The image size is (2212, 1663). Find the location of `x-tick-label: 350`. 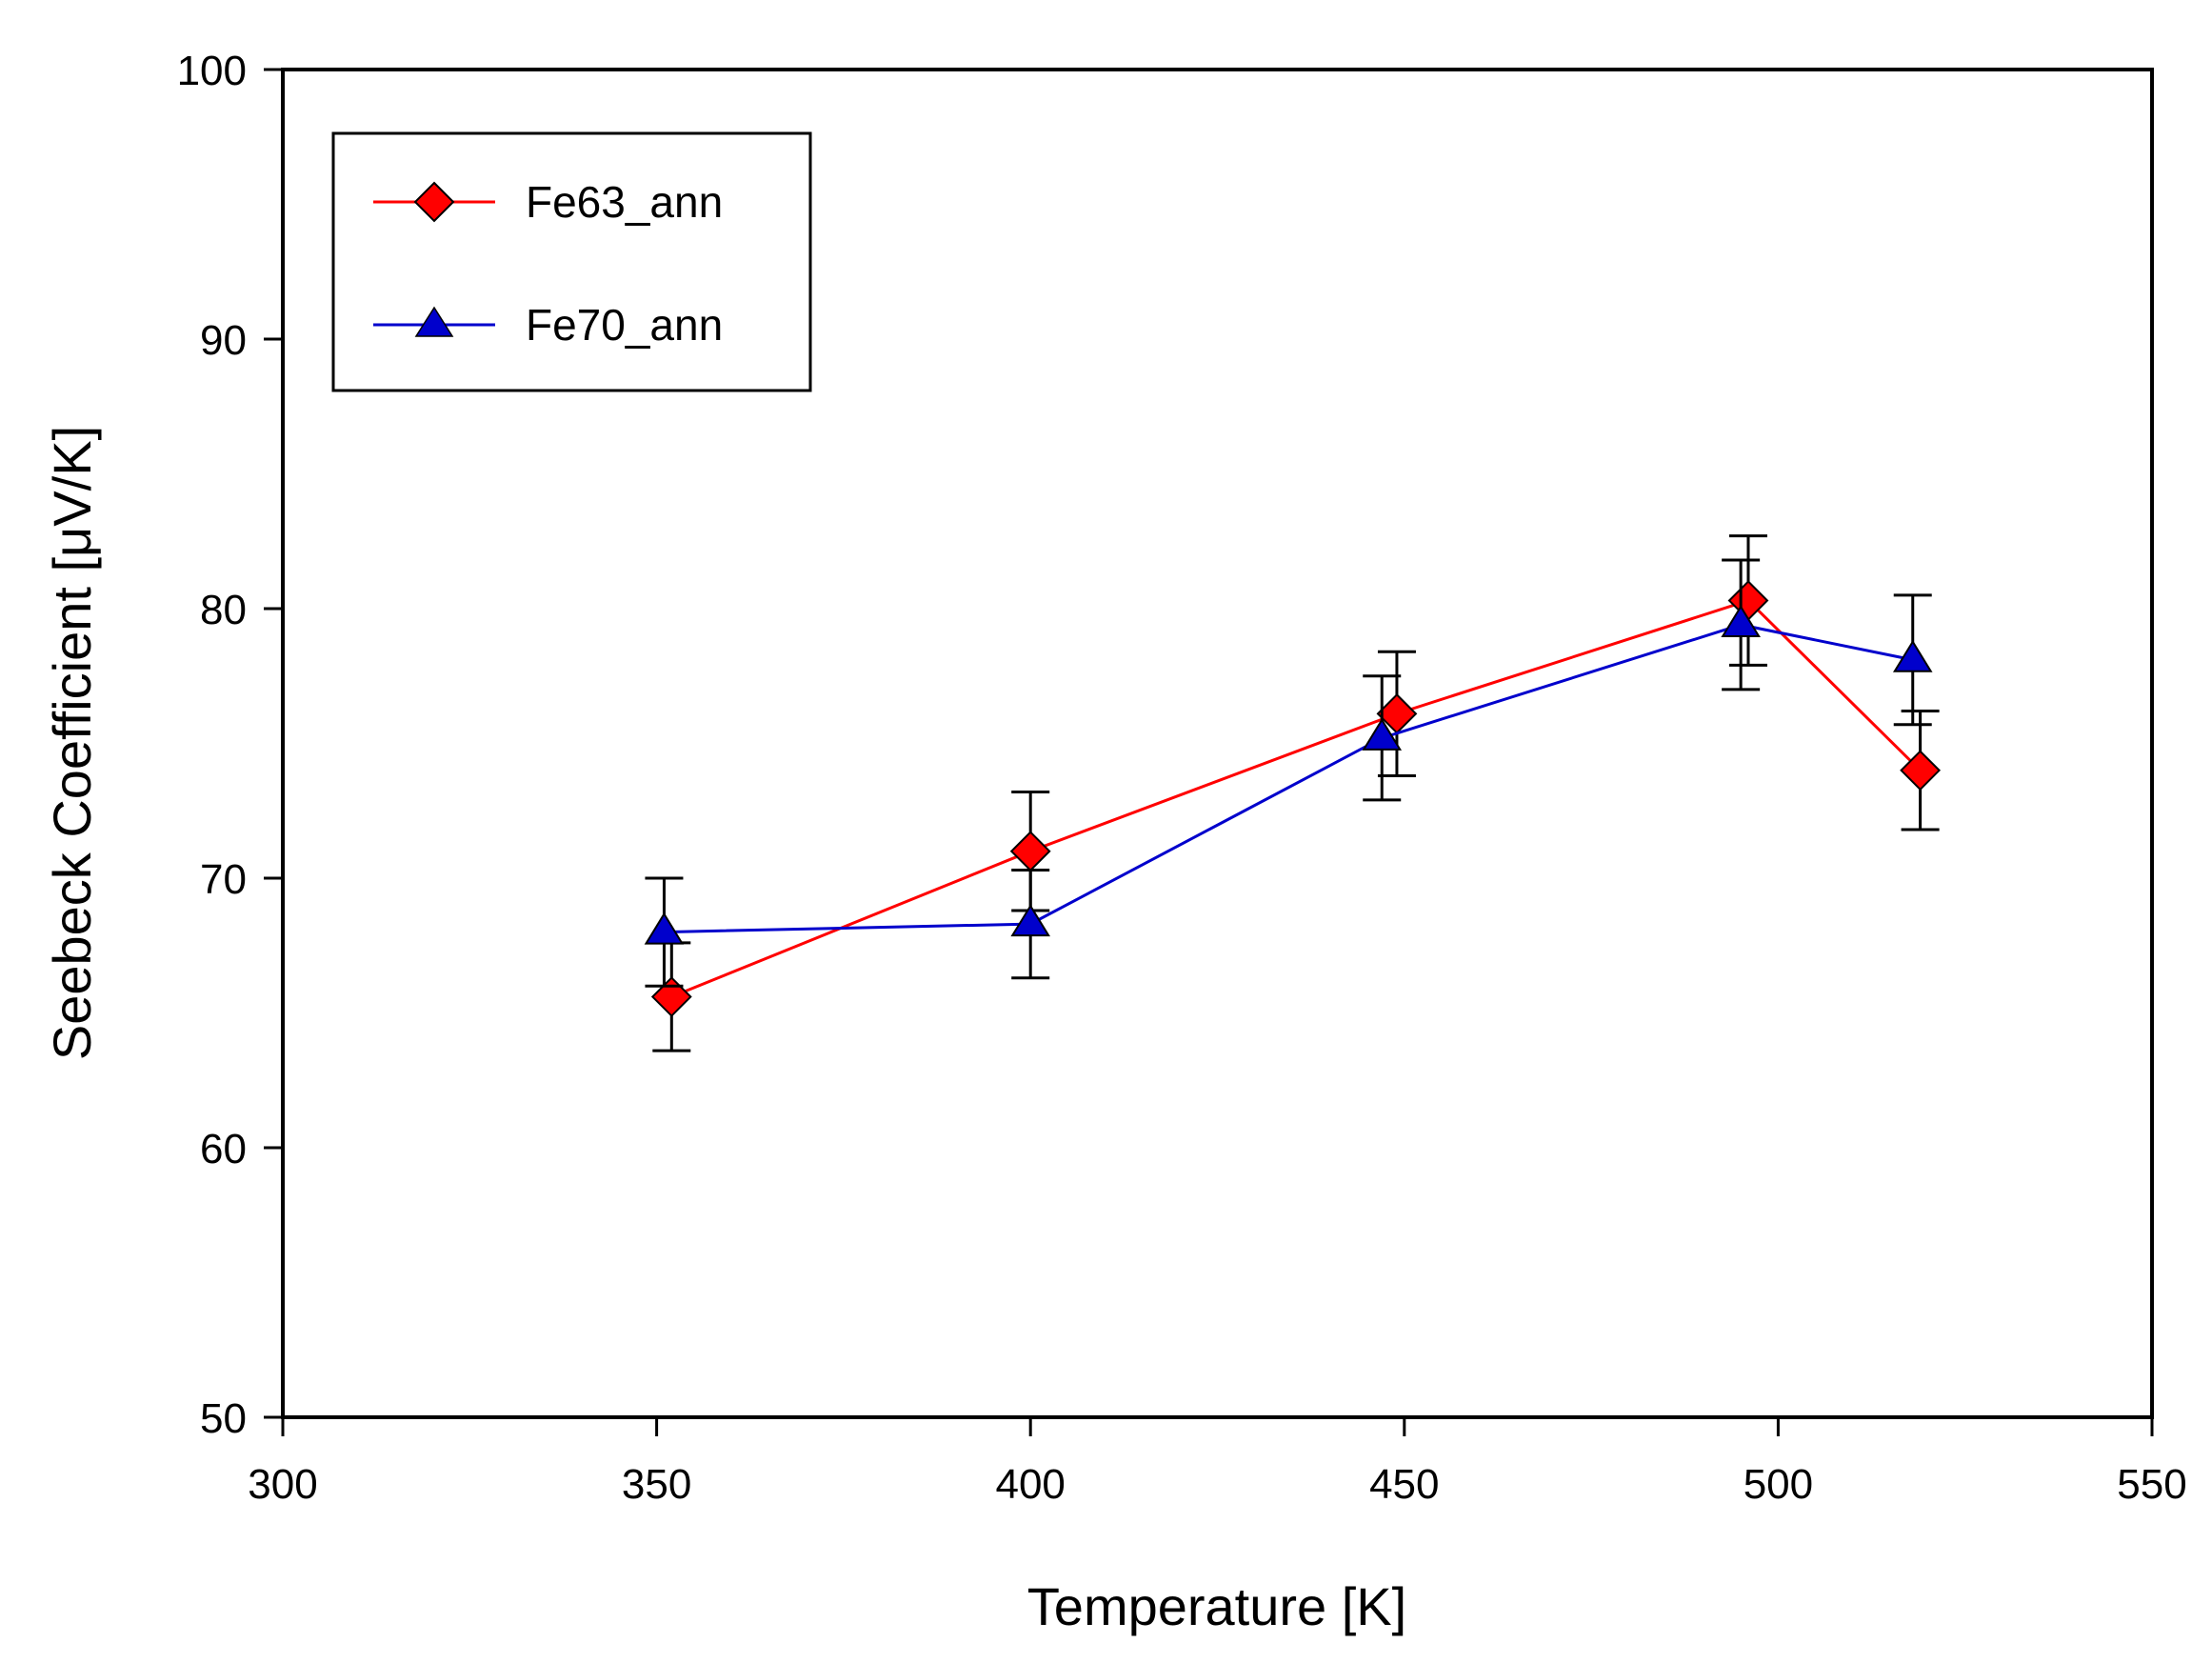

x-tick-label: 350 is located at coordinates (656, 1484).